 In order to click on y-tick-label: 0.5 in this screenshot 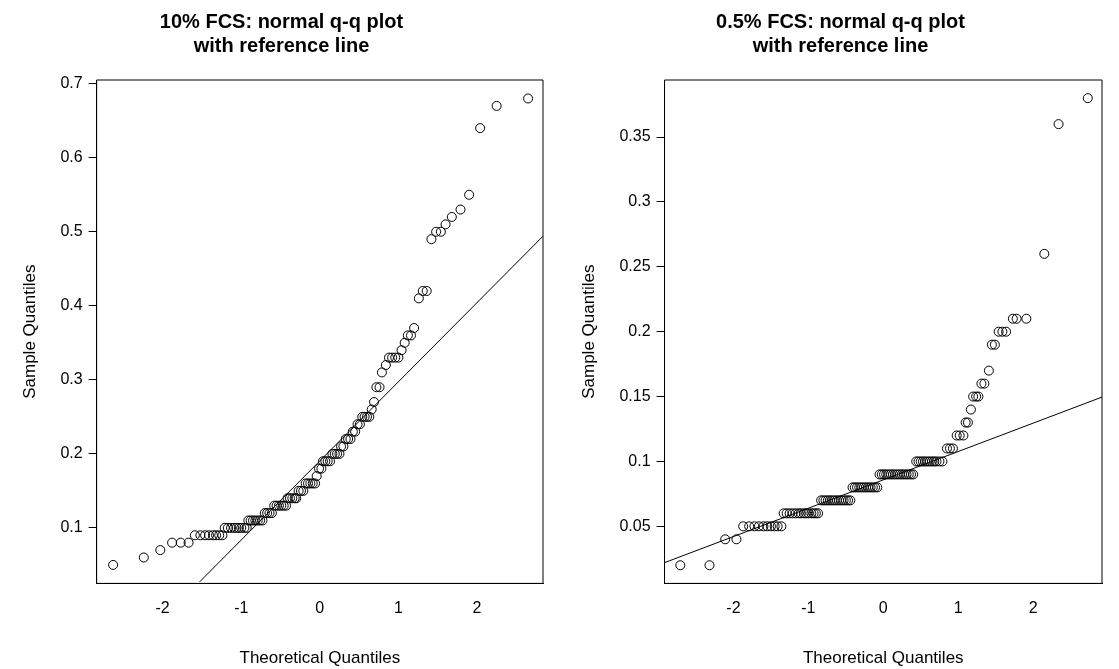, I will do `click(71, 231)`.